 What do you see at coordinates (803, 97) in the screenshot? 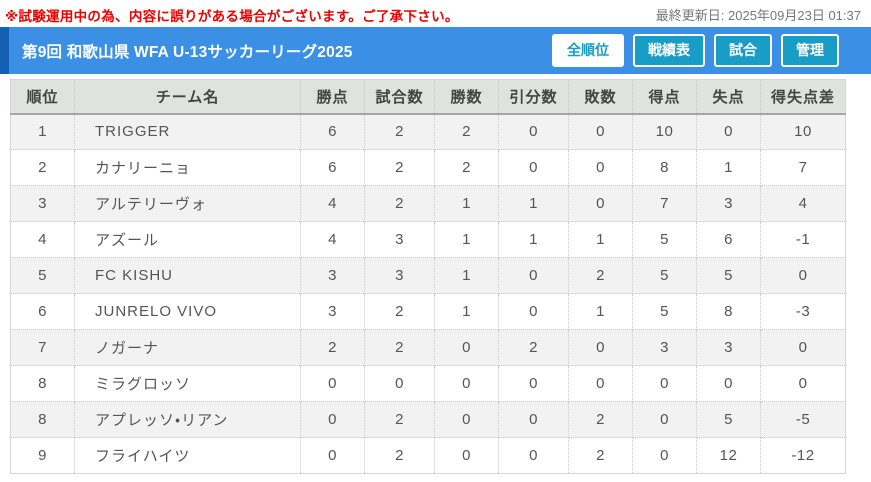
I see `column-header-9: 得失点差` at bounding box center [803, 97].